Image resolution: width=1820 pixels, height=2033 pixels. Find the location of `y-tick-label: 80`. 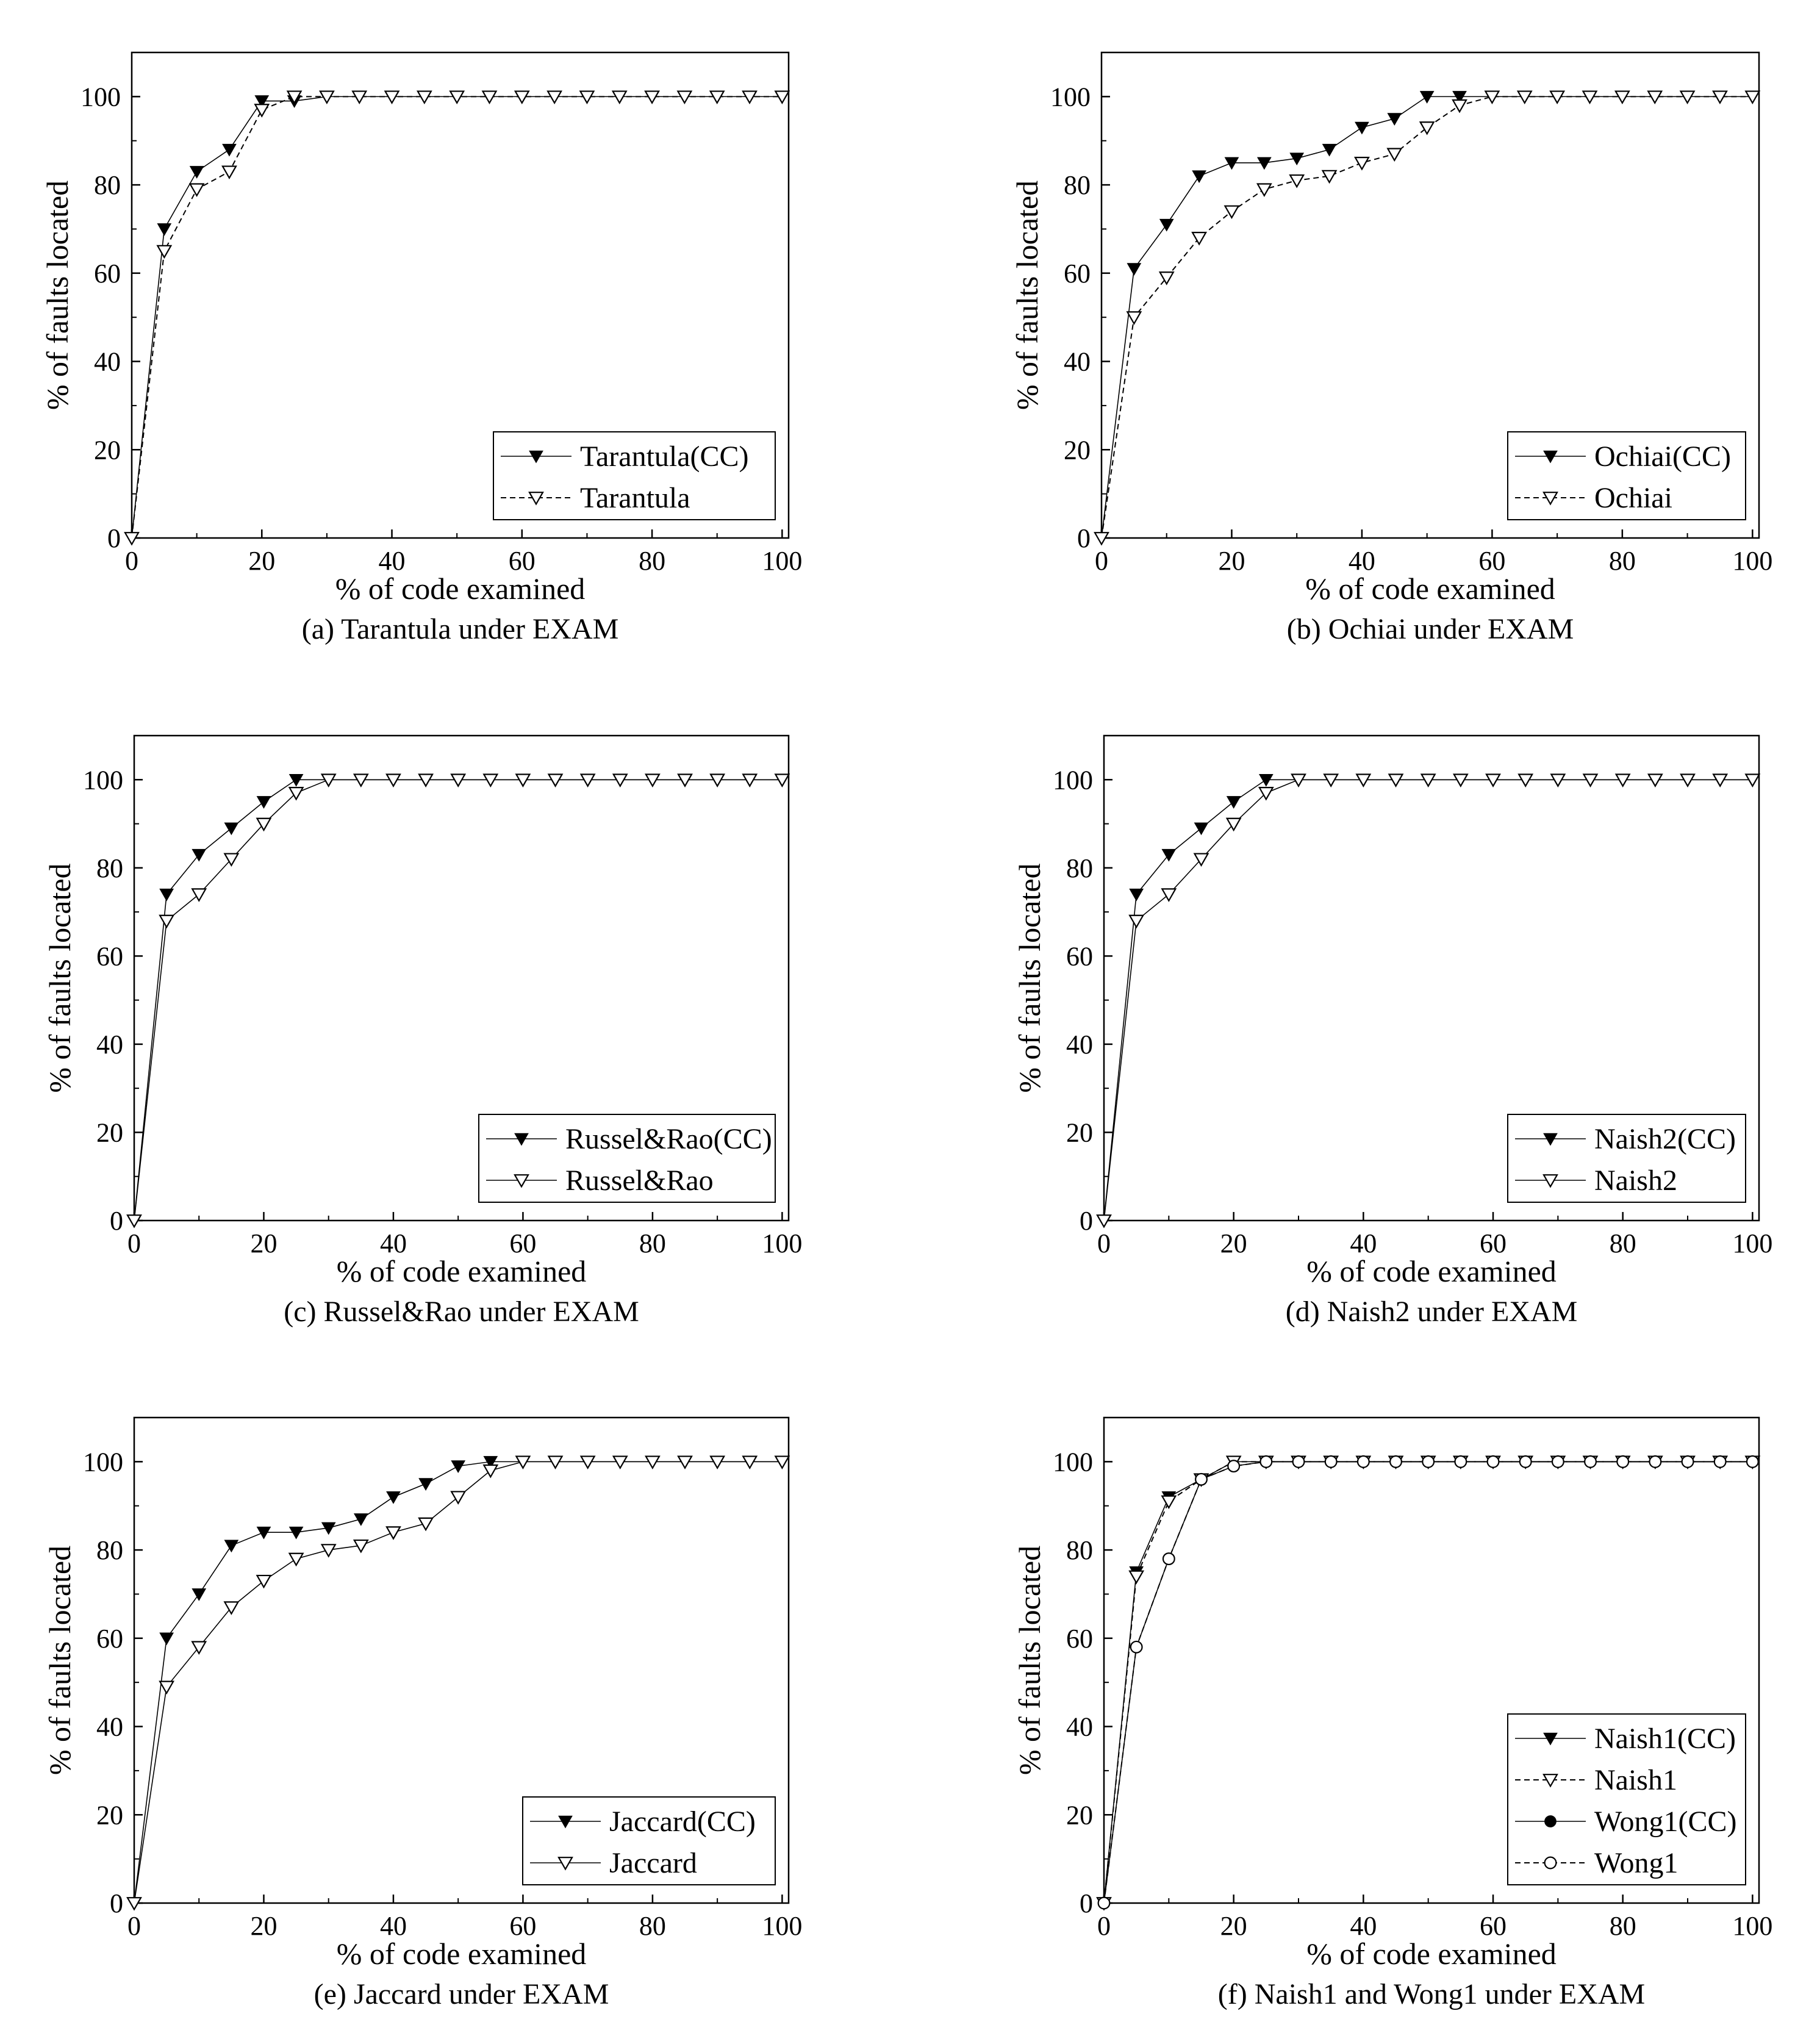

y-tick-label: 80 is located at coordinates (1079, 868).